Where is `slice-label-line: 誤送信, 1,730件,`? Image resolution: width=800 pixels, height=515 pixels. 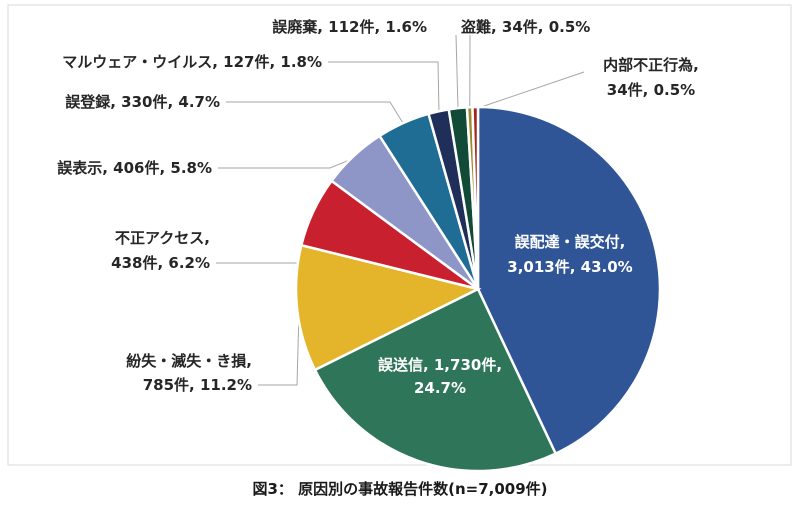 slice-label-line: 誤送信, 1,730件, is located at coordinates (440, 365).